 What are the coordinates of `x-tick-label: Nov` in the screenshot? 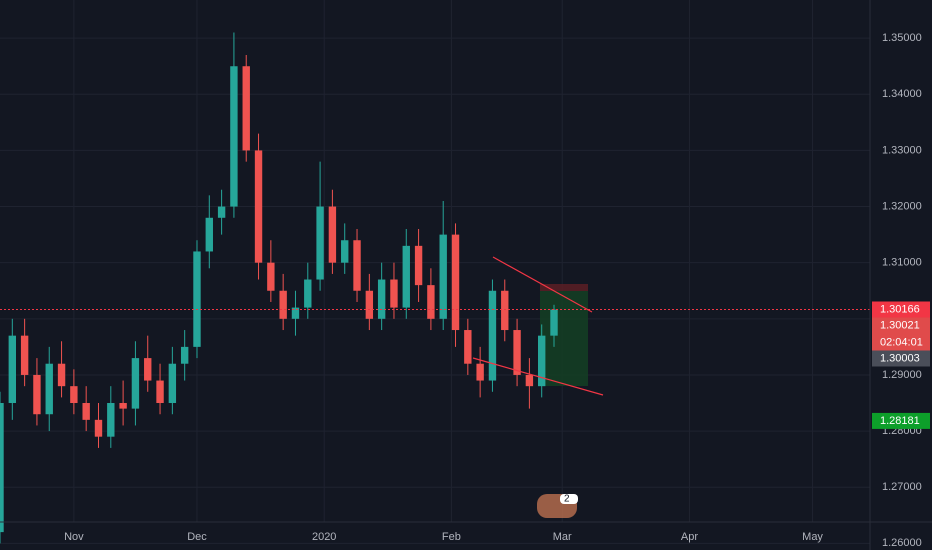 It's located at (74, 537).